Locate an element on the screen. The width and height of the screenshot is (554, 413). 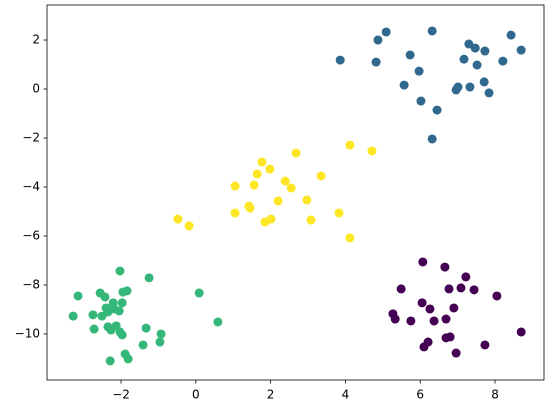
y-tick-label: −8 is located at coordinates (31, 284).